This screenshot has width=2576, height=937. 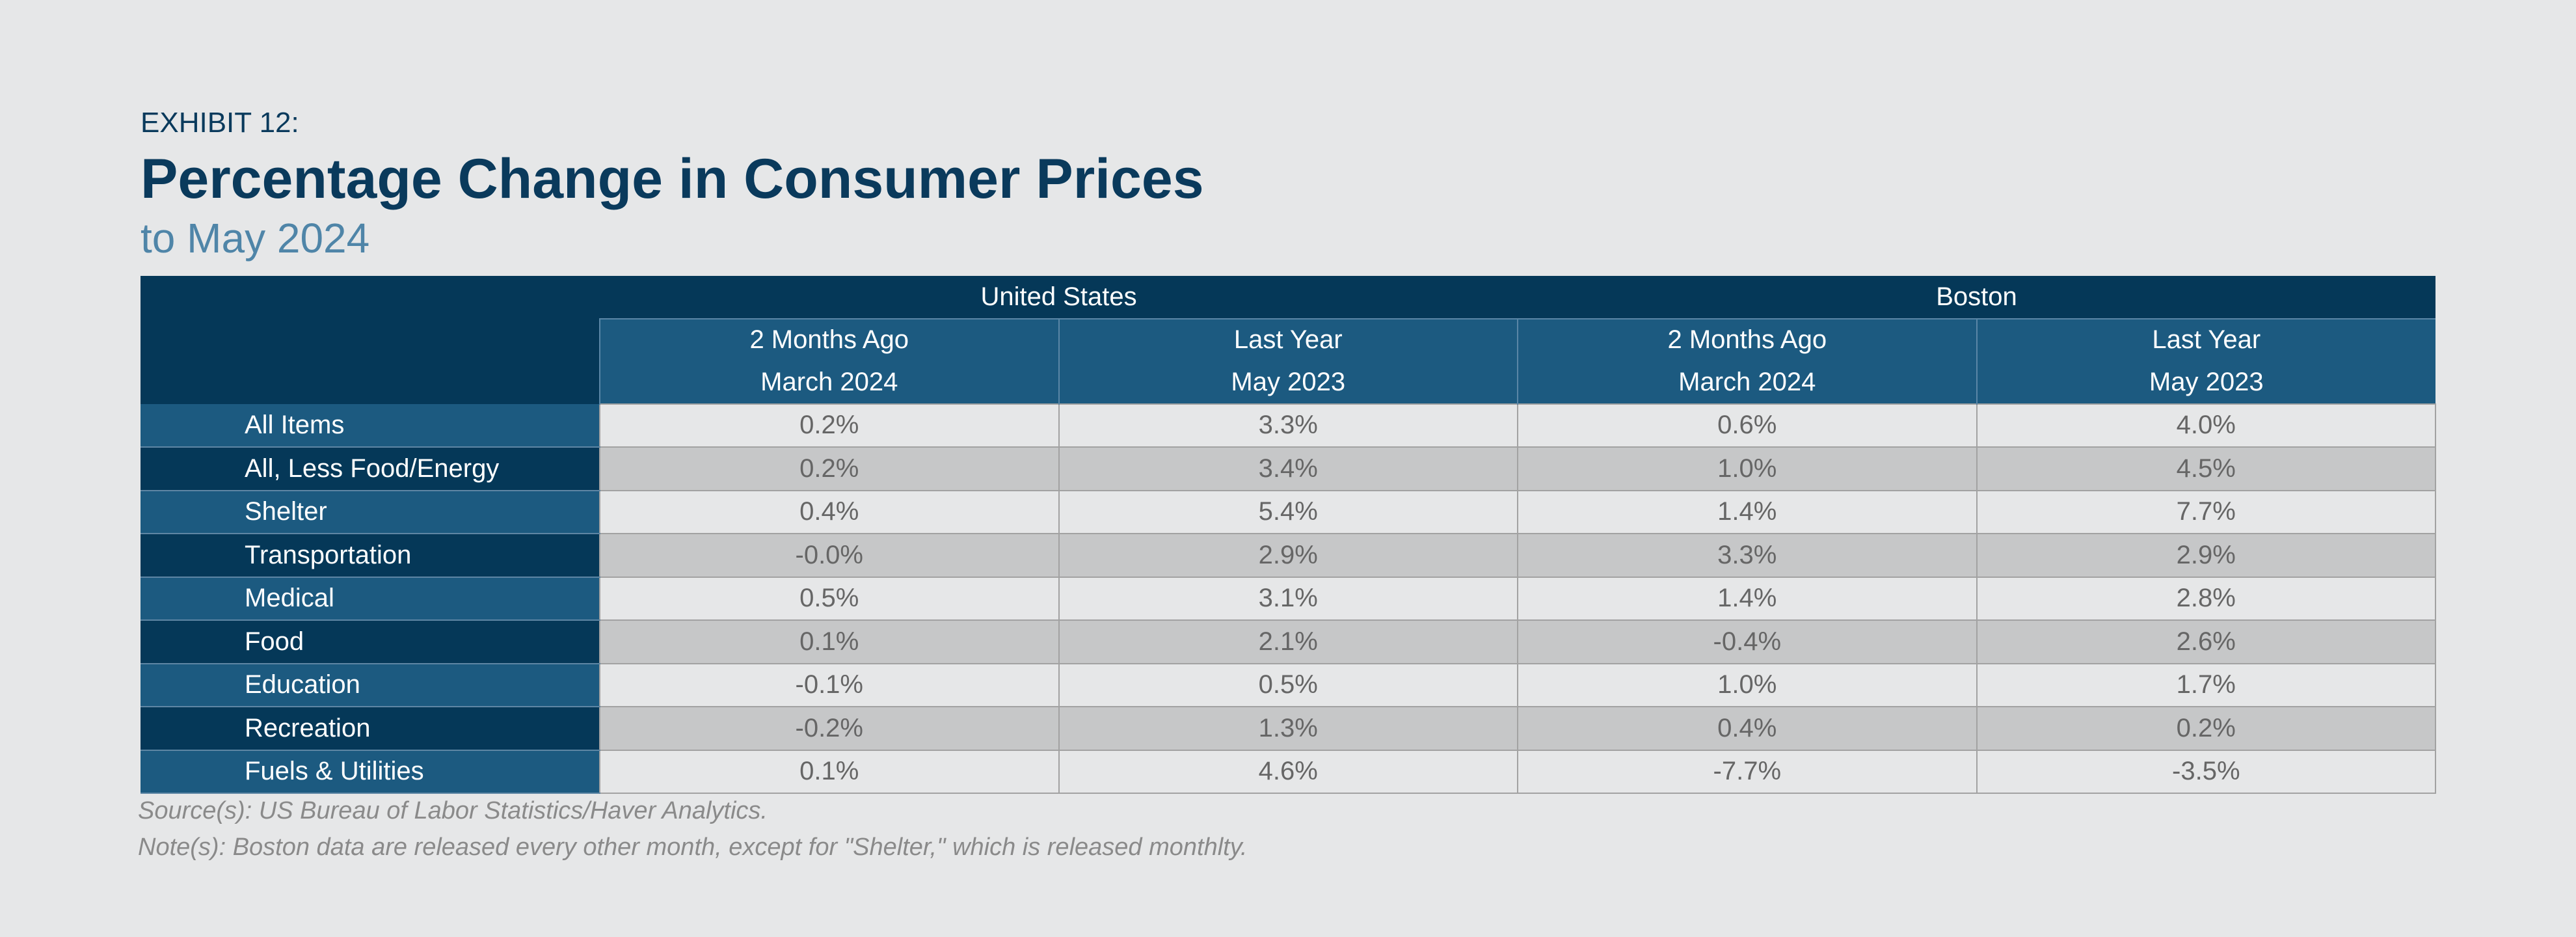 I want to click on table-row: Education -0.1% 0.5% 1.0% 1.7%, so click(x=1289, y=684).